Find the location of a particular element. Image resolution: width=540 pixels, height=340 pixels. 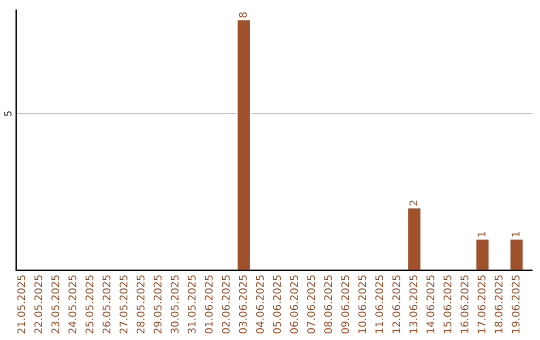

x-tick-label: 29.05.2025 is located at coordinates (158, 304).